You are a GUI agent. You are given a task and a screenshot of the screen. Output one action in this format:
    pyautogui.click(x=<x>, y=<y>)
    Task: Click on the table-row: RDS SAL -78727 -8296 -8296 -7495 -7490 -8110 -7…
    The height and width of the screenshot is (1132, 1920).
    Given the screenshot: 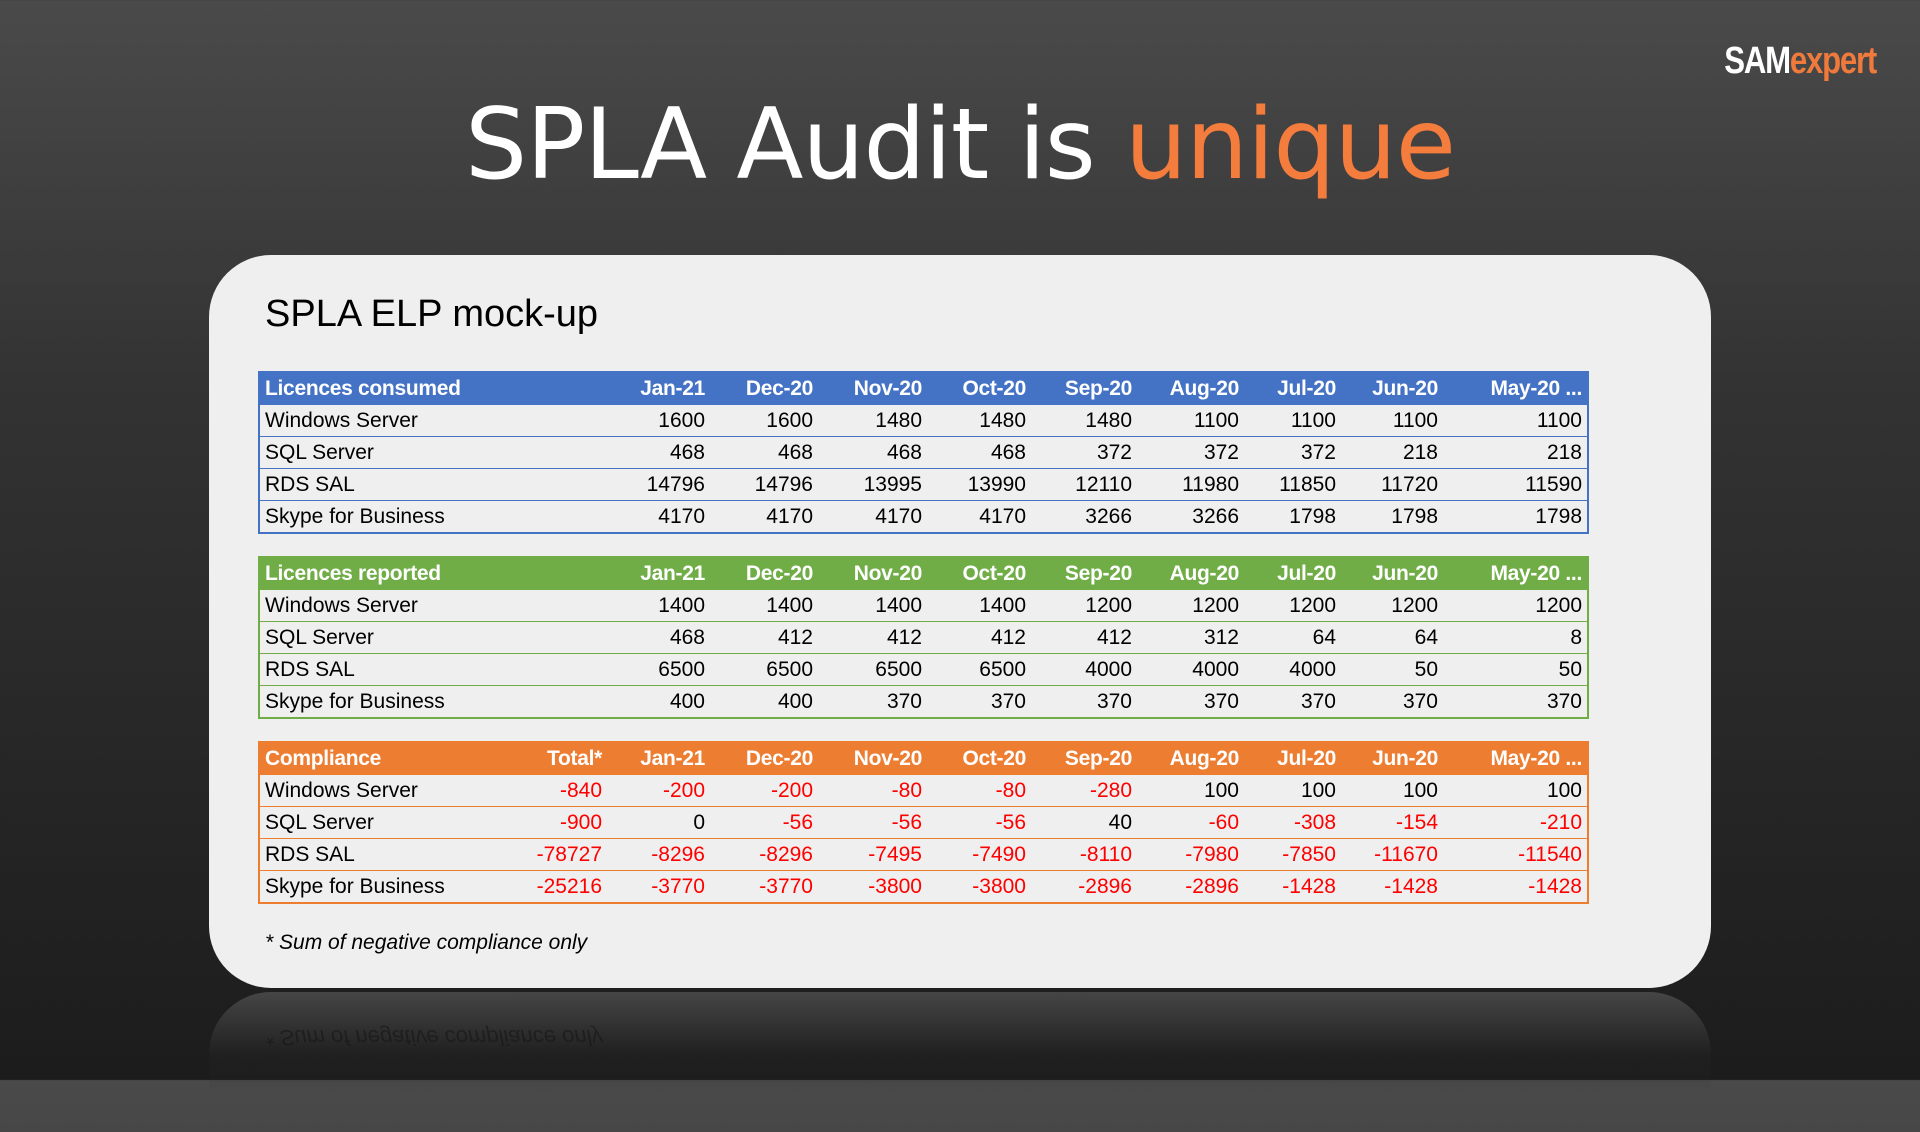 What is the action you would take?
    pyautogui.click(x=923, y=854)
    